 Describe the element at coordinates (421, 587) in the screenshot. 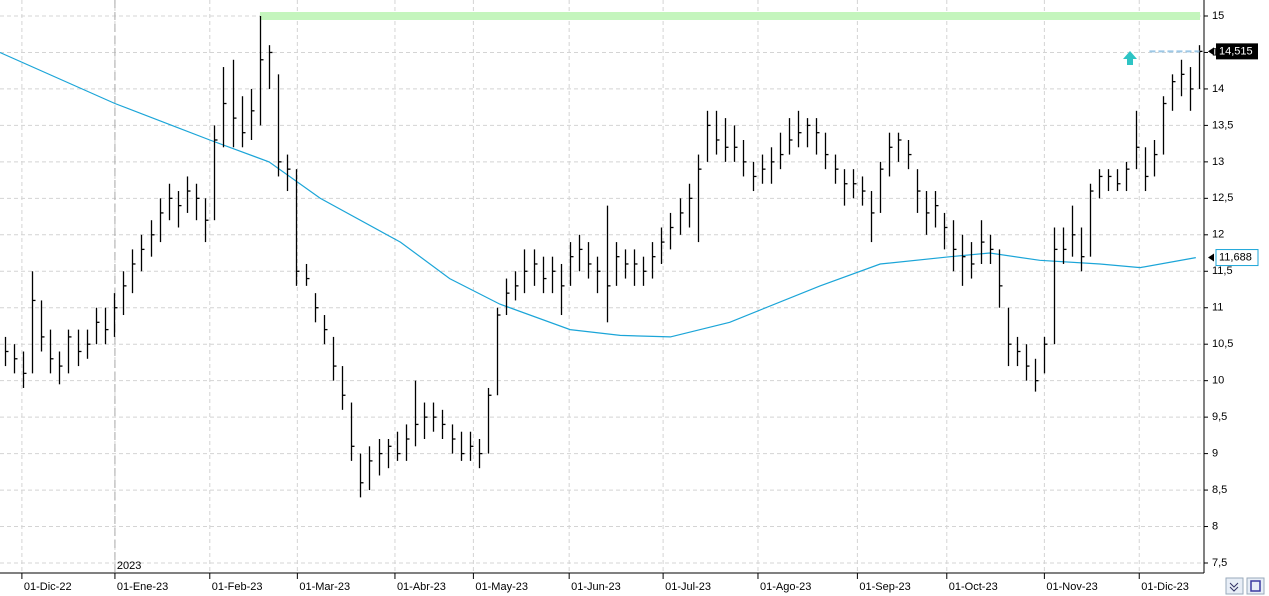

I see `x-tick-label: 01-Abr-23` at that location.